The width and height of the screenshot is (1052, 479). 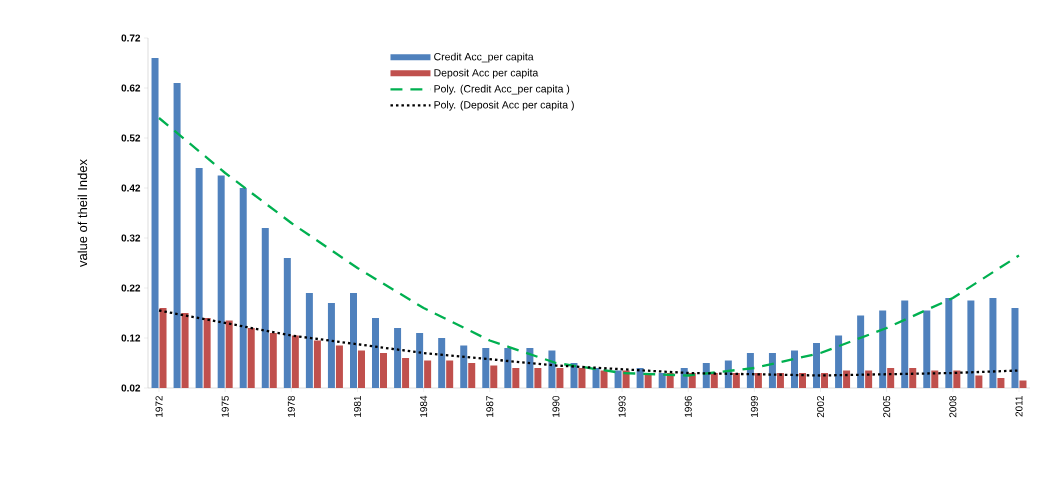 I want to click on y-tick-label: 0.42, so click(x=131, y=188).